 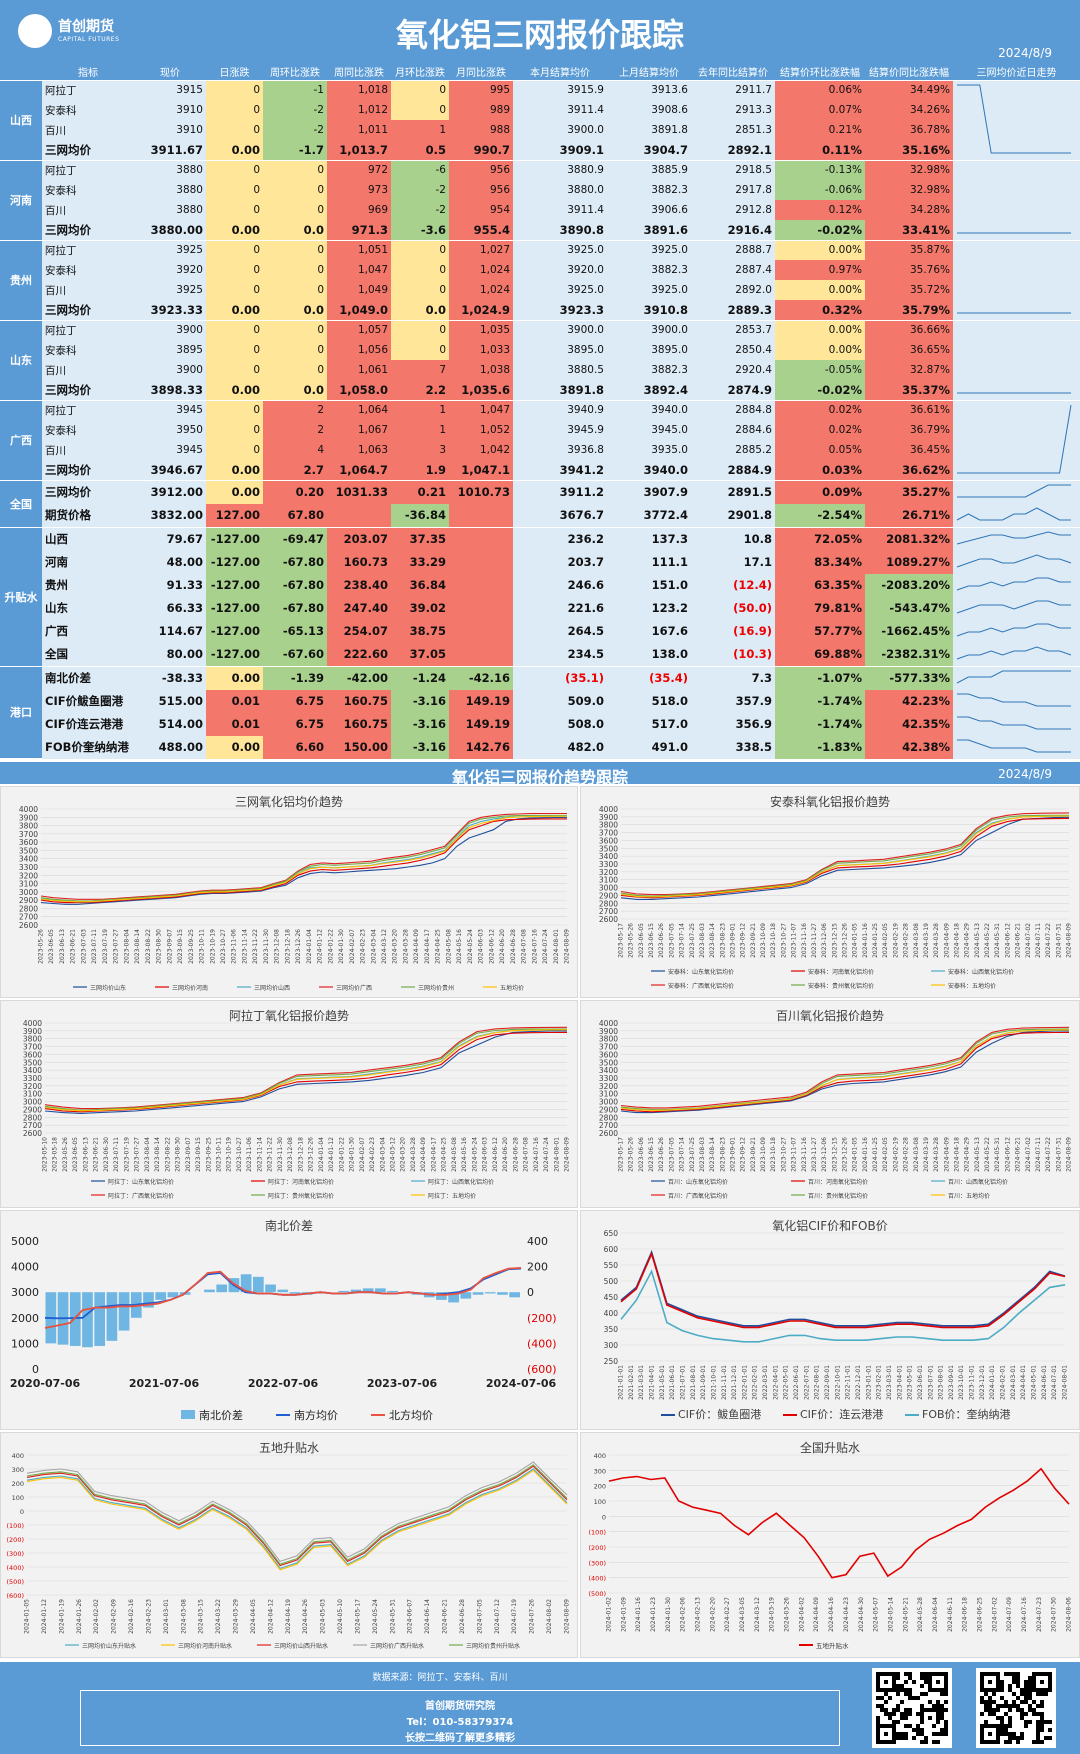 I want to click on x-tick-label: 2024-08-01, so click(x=1065, y=1382).